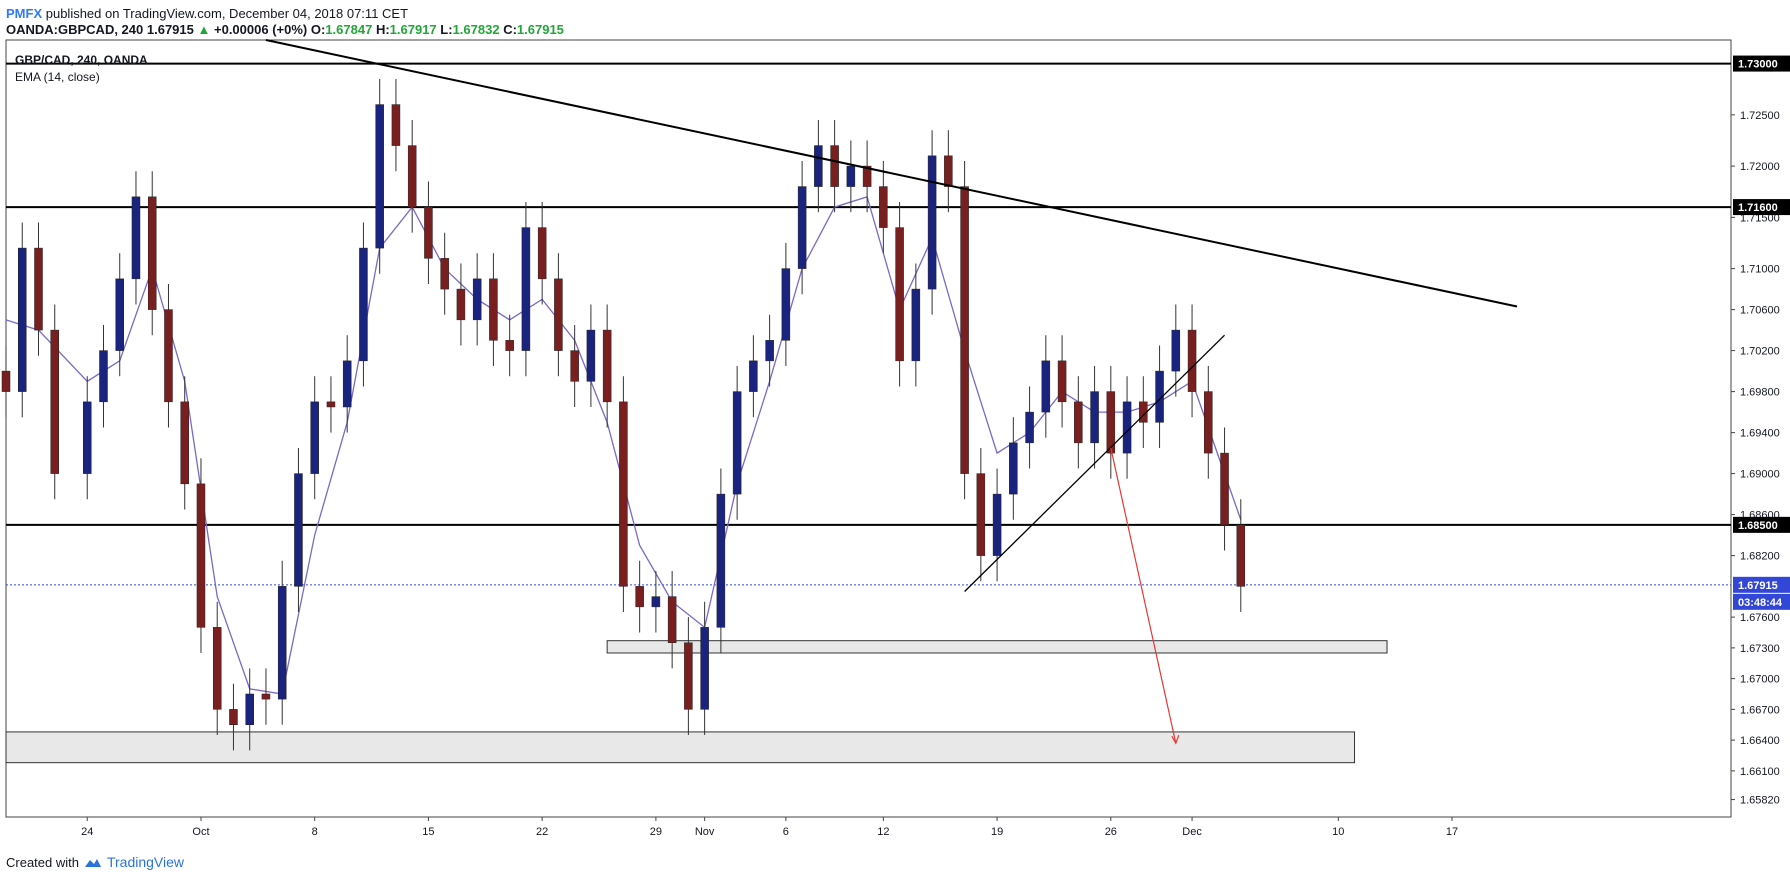 The image size is (1790, 883). What do you see at coordinates (786, 832) in the screenshot?
I see `x-tick-label: 6` at bounding box center [786, 832].